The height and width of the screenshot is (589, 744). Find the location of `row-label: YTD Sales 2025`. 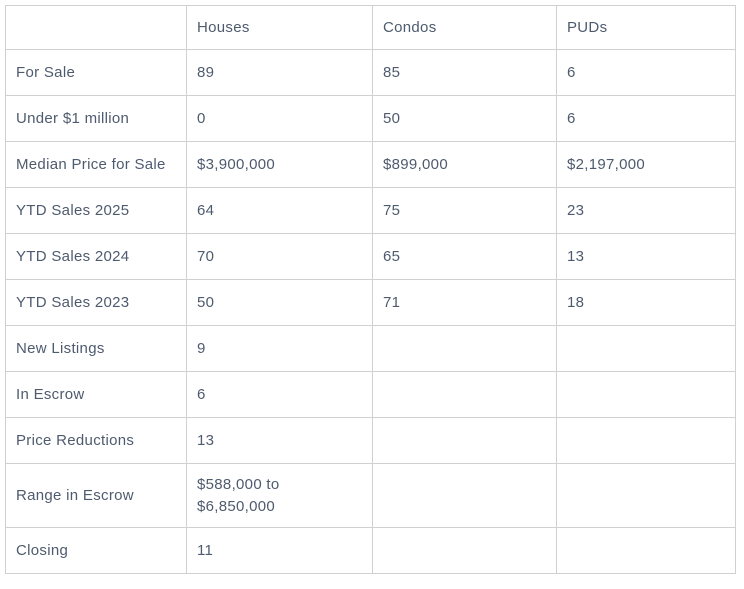

row-label: YTD Sales 2025 is located at coordinates (96, 210).